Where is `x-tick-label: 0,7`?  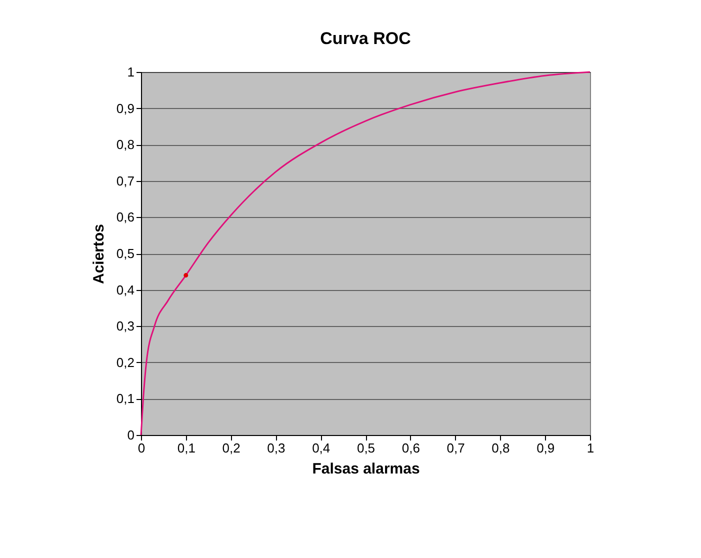
x-tick-label: 0,7 is located at coordinates (455, 448).